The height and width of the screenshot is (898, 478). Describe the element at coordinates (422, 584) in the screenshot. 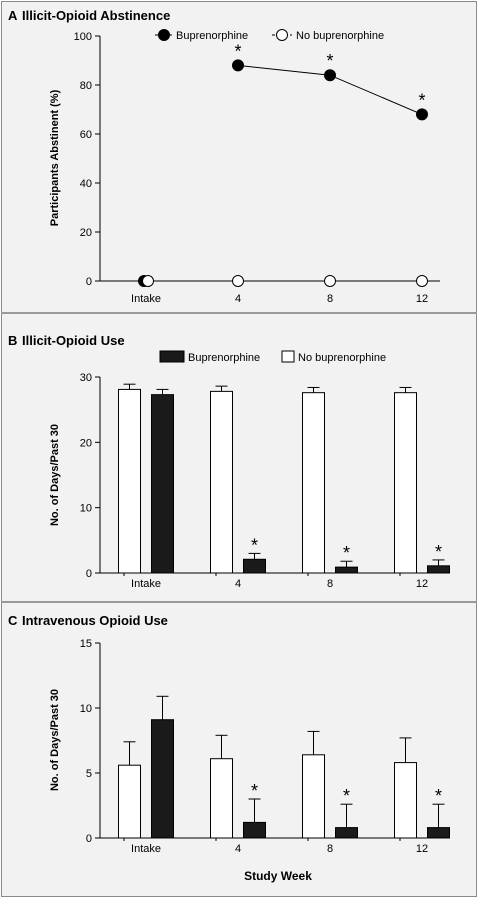

I see `panel-b-x-tick-label: 12` at that location.